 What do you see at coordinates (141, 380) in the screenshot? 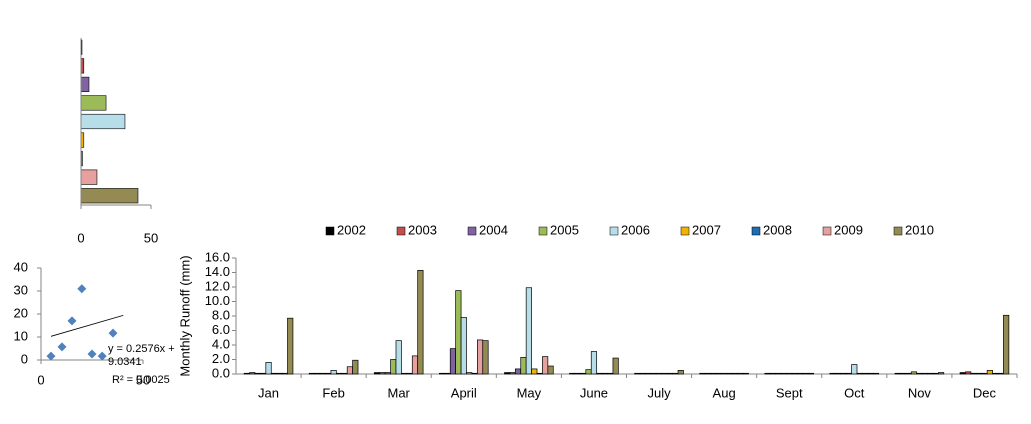
I see `r-squared: R² = 0.0025` at bounding box center [141, 380].